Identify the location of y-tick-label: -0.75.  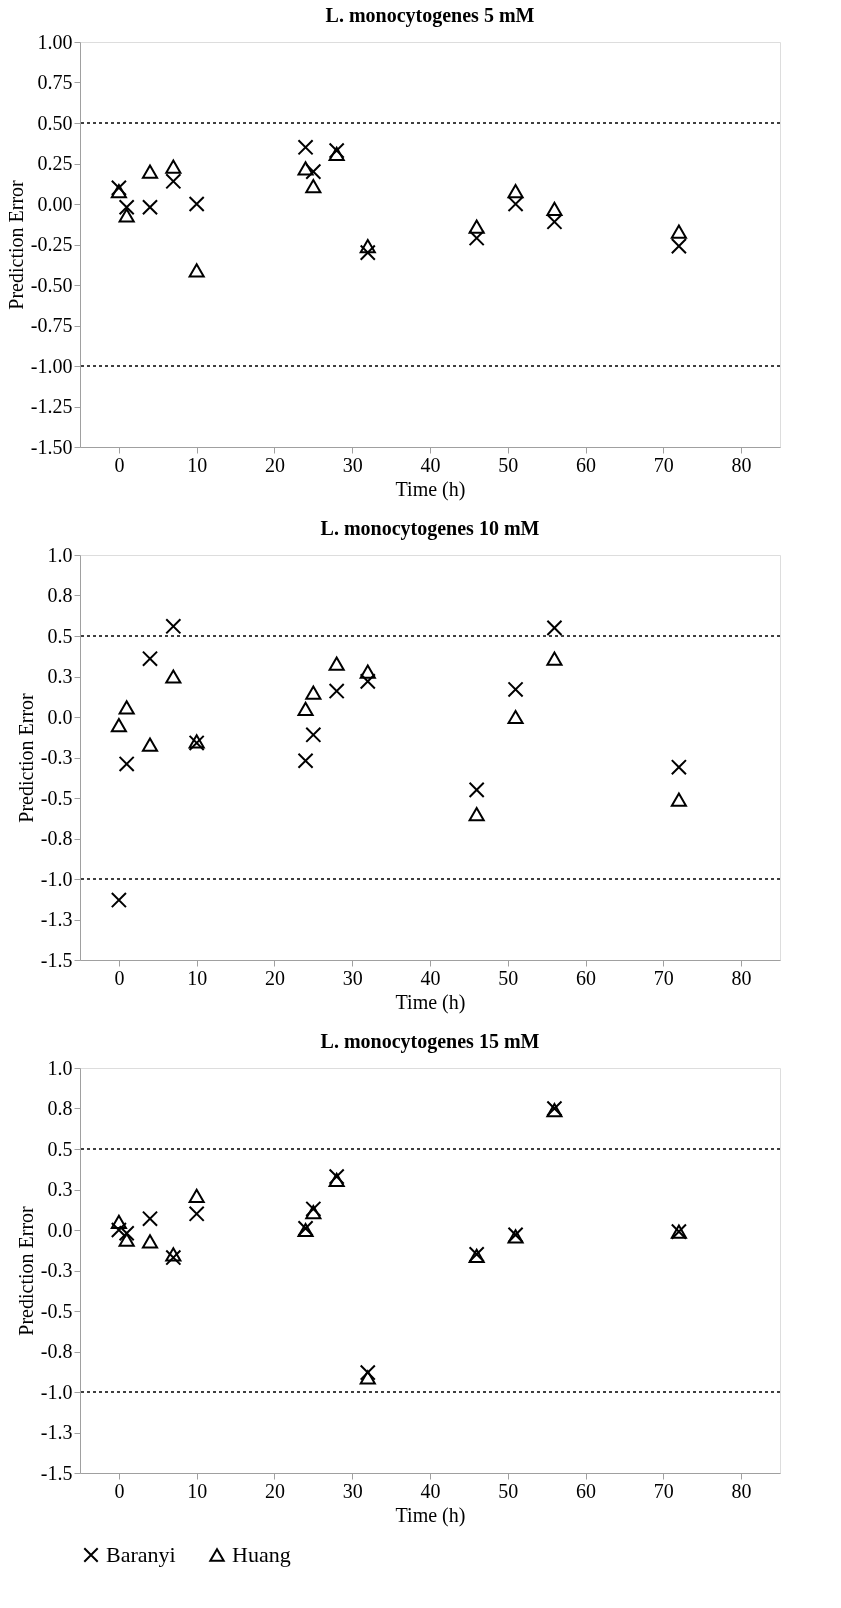
(51, 325).